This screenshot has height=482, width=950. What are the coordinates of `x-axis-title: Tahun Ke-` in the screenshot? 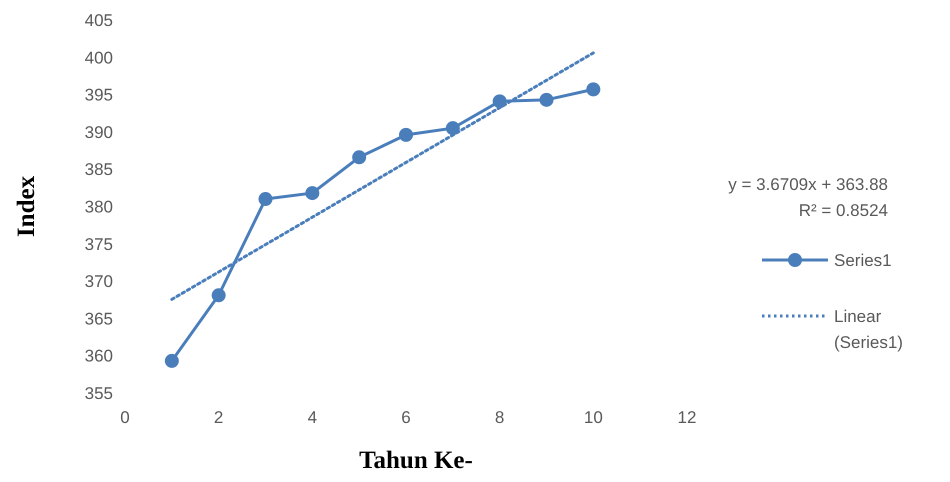 It's located at (416, 460).